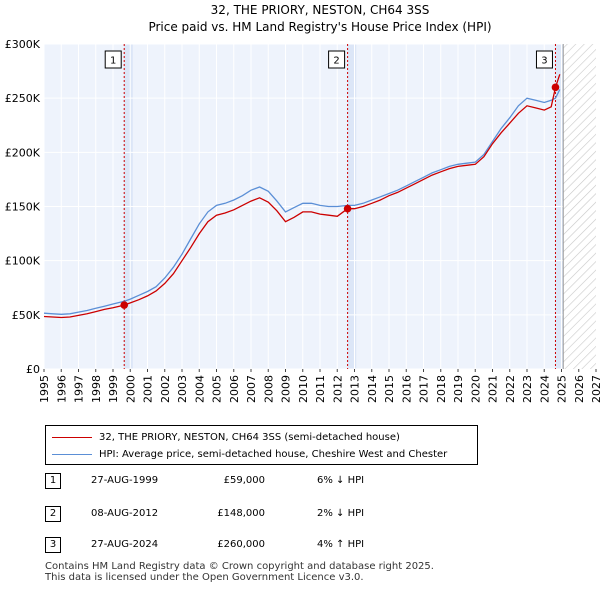  I want to click on x-tick-label: 2017, so click(424, 389).